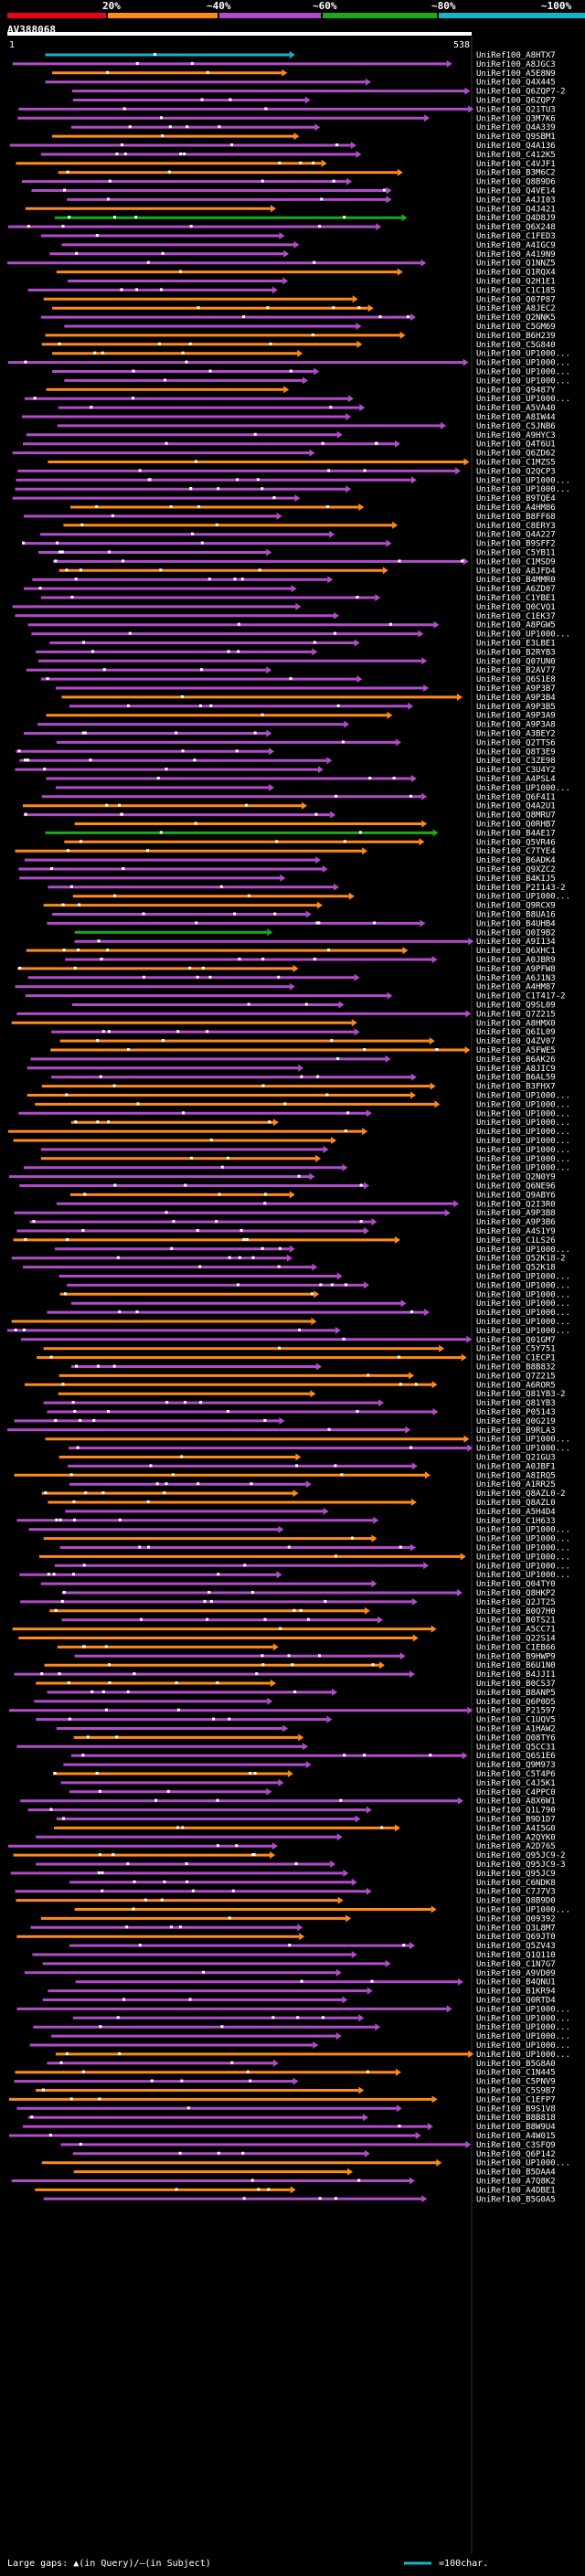 This screenshot has width=585, height=2576. I want to click on hit-row: UniRef100_Q6S1E8, so click(298, 679).